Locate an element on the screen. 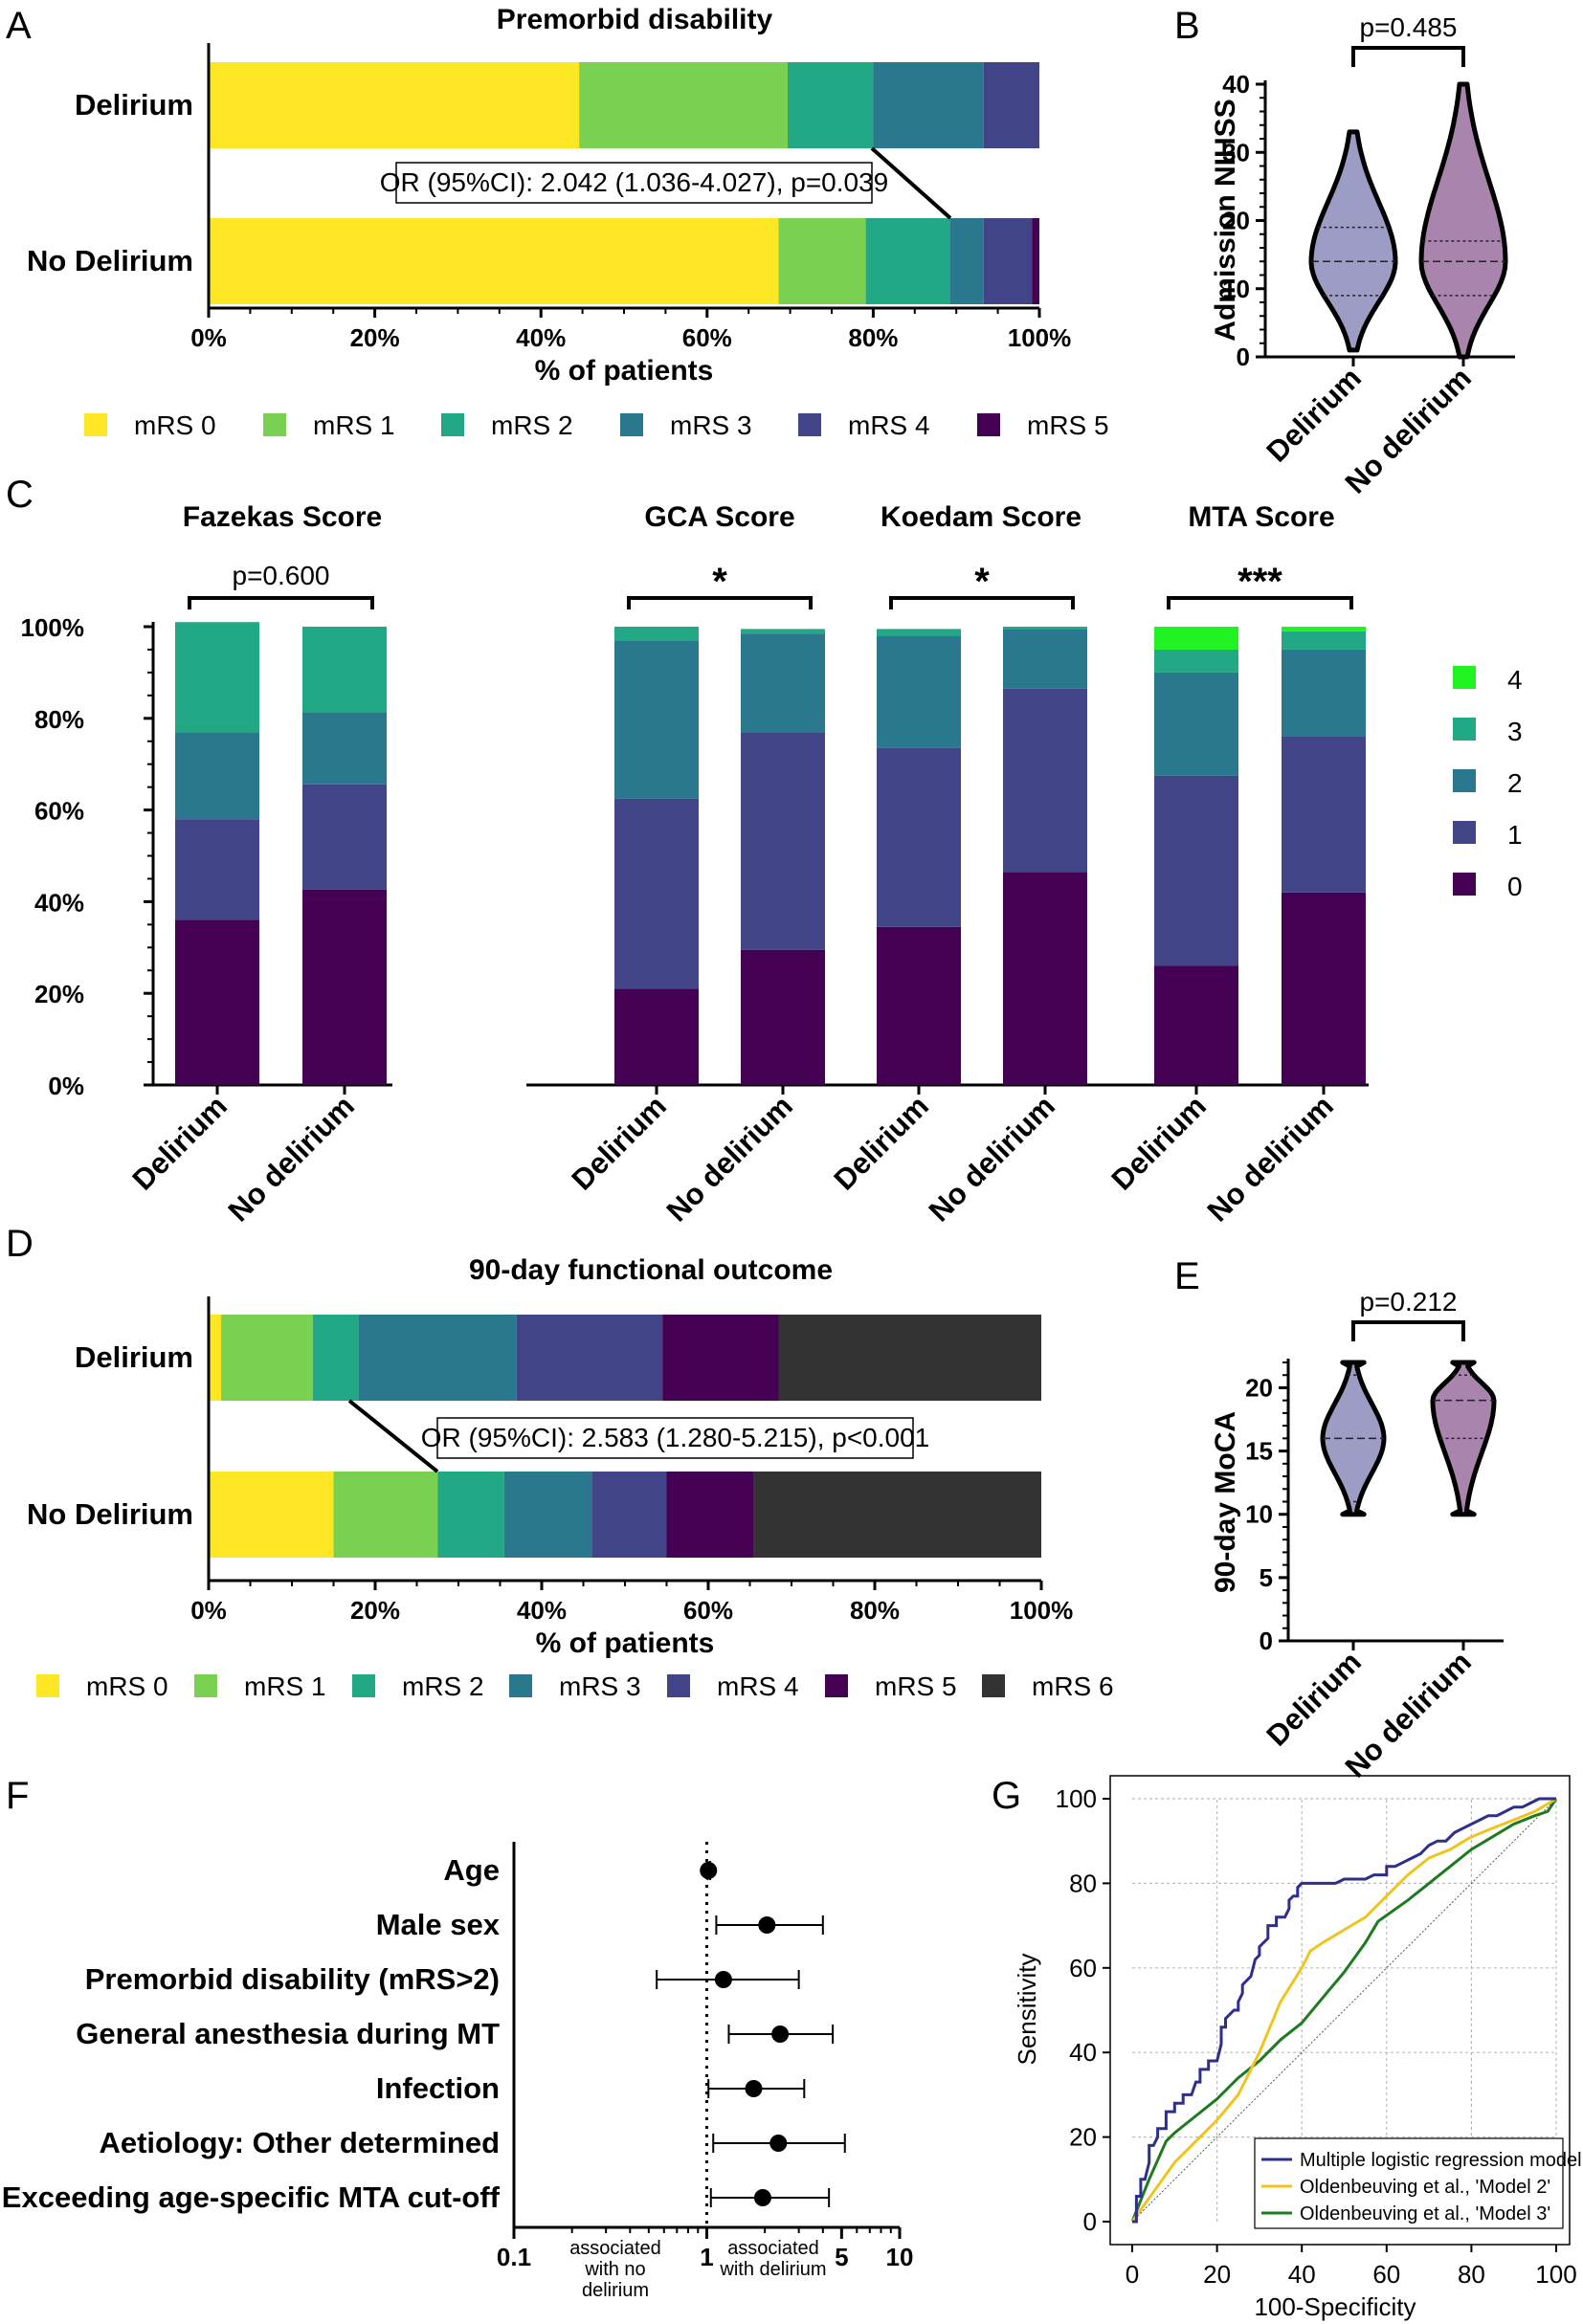 The width and height of the screenshot is (1583, 2324). x-tick-label: 1 is located at coordinates (706, 2257).